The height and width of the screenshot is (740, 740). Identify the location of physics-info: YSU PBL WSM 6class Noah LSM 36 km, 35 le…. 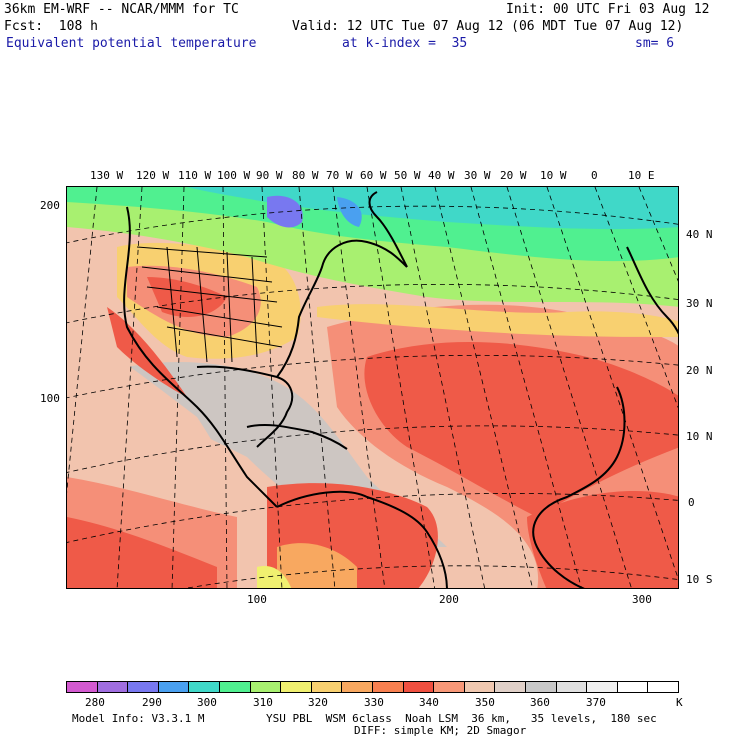
(461, 718).